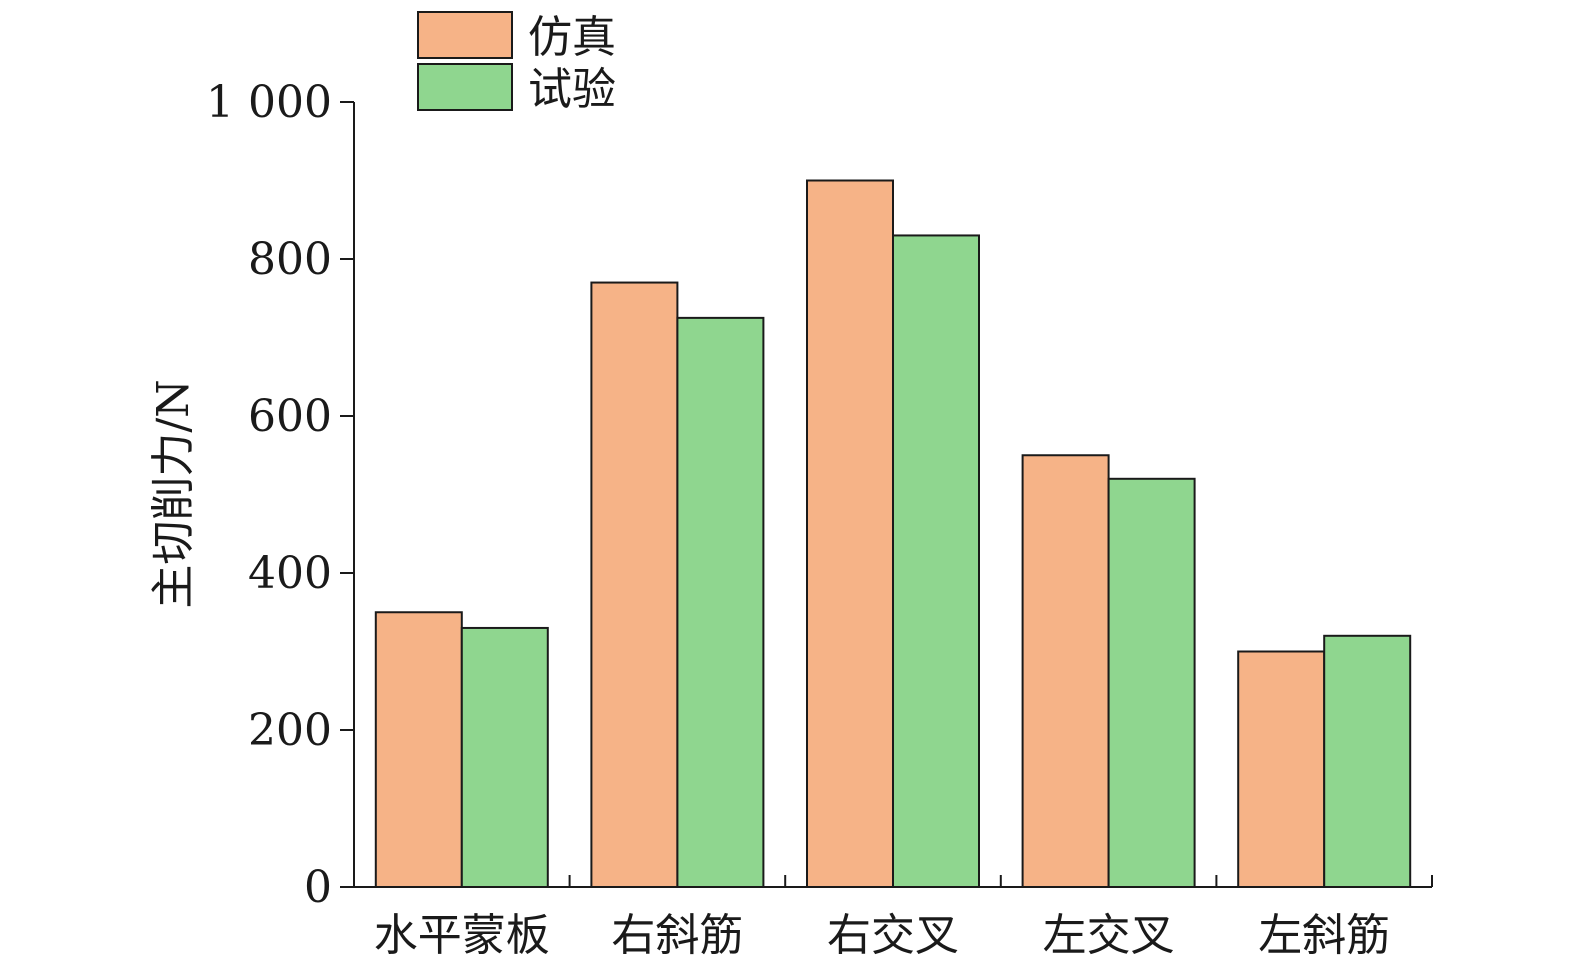 The height and width of the screenshot is (976, 1575). What do you see at coordinates (462, 935) in the screenshot?
I see `x-category-label: 水平蒙板` at bounding box center [462, 935].